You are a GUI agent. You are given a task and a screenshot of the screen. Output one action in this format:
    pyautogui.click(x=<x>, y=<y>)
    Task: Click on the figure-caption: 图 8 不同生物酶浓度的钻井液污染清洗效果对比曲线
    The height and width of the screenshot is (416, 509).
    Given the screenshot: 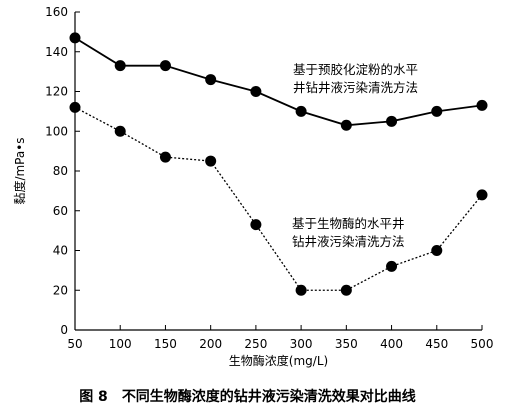 What is the action you would take?
    pyautogui.click(x=254, y=396)
    